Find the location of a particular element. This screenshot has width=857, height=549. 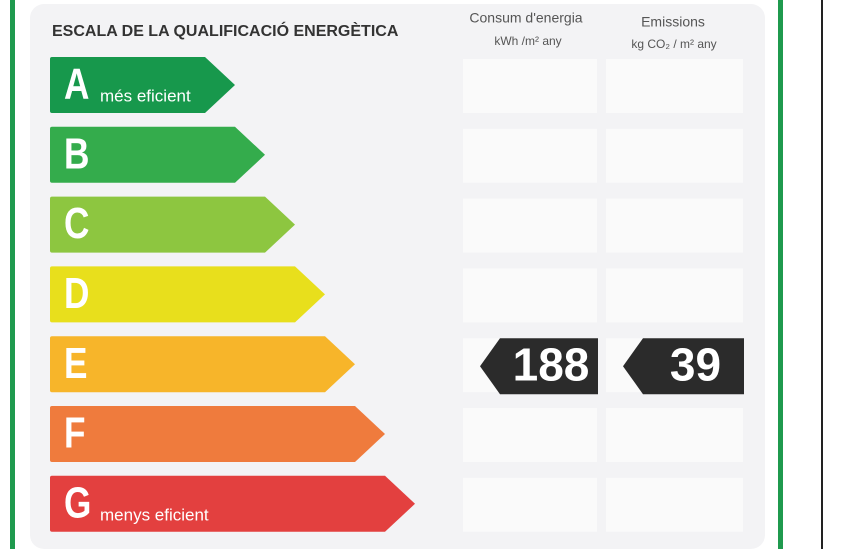

column-title: Emissions is located at coordinates (673, 22).